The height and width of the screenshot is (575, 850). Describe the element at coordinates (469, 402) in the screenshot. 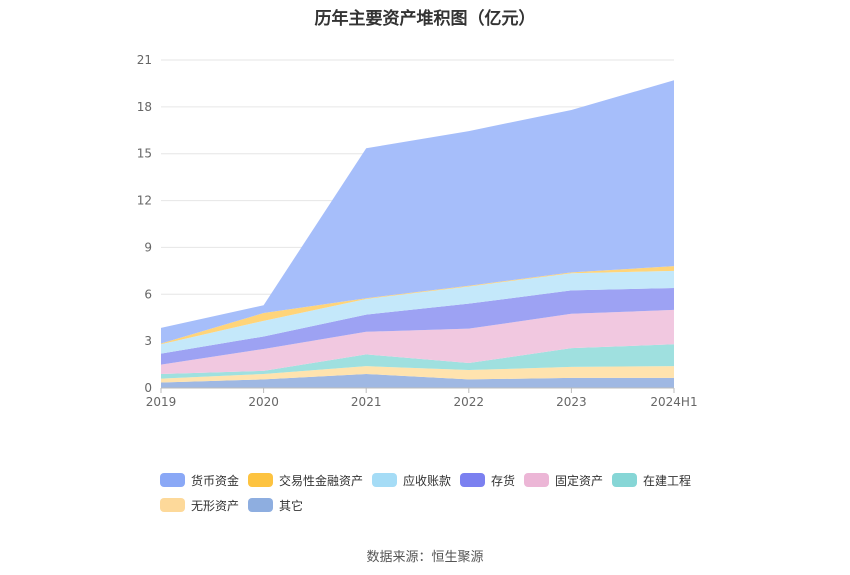

I see `x-tick-label: 2022` at that location.